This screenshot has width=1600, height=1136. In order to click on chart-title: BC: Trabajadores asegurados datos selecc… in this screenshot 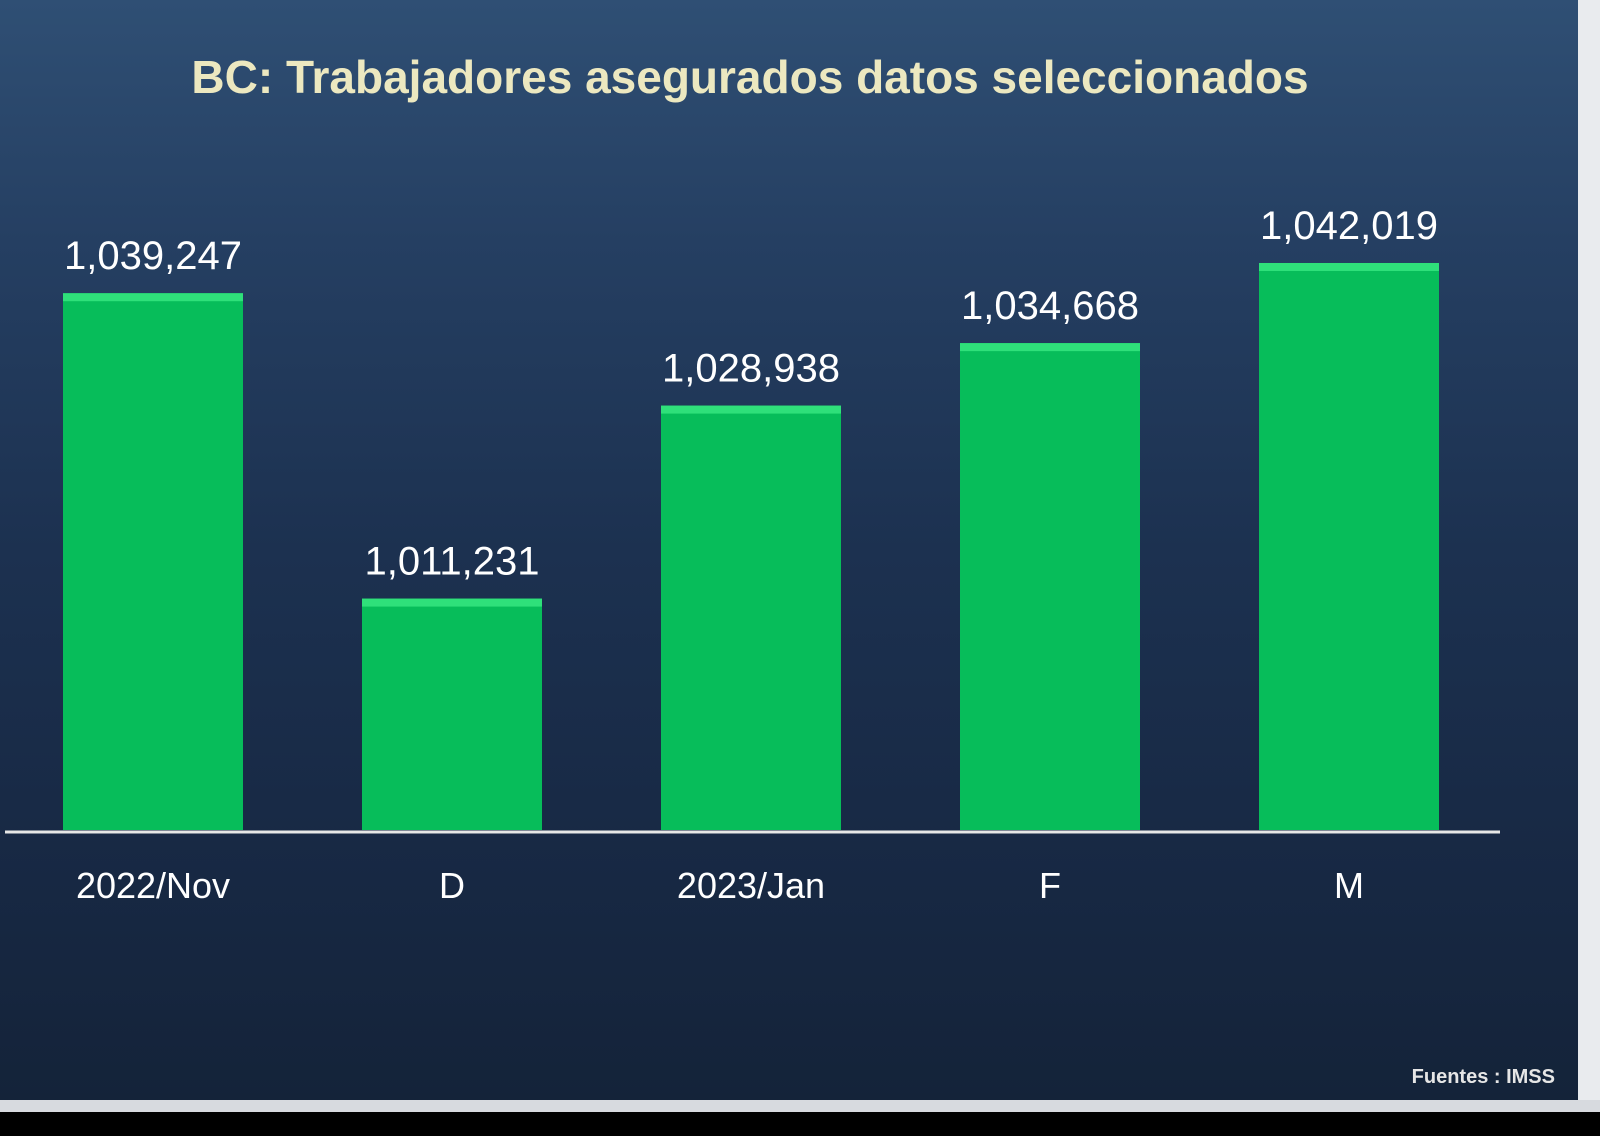, I will do `click(749, 77)`.